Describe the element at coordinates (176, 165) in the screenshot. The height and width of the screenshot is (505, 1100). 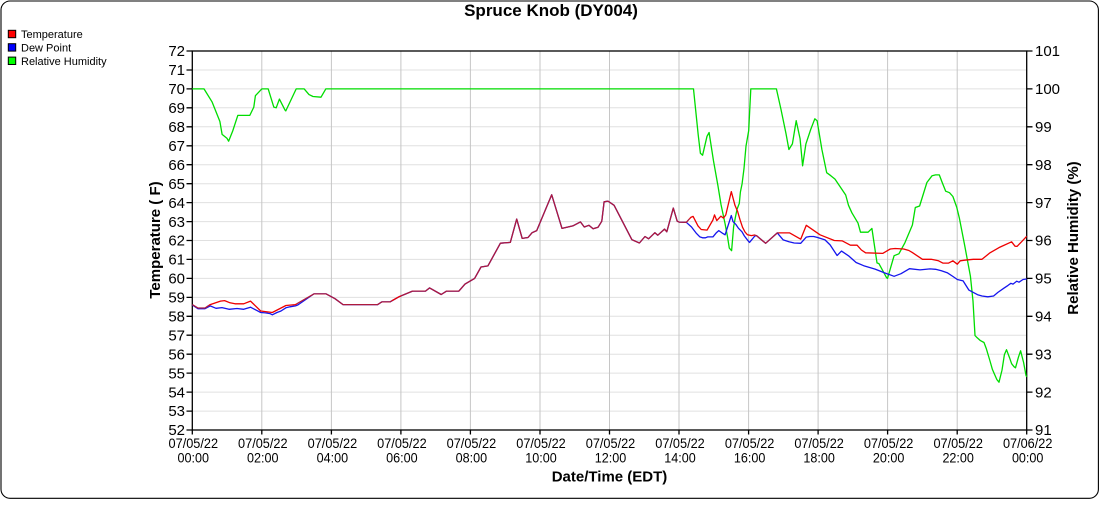
I see `svg-text: 66` at that location.